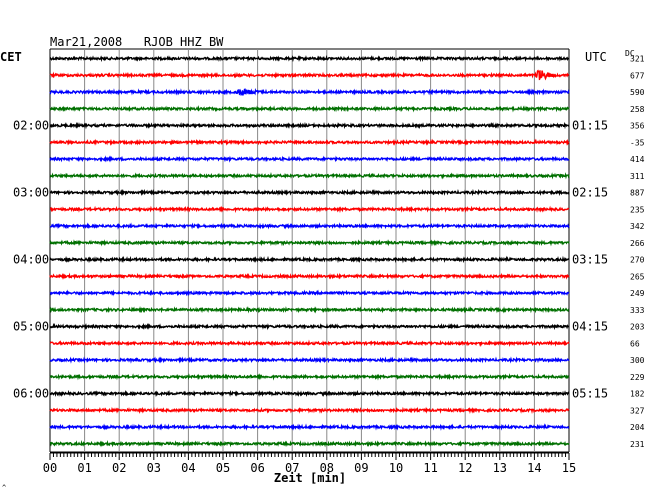  Describe the element at coordinates (137, 42) in the screenshot. I see `chart-title: Mar21,2008 RJOB HHZ BW` at that location.